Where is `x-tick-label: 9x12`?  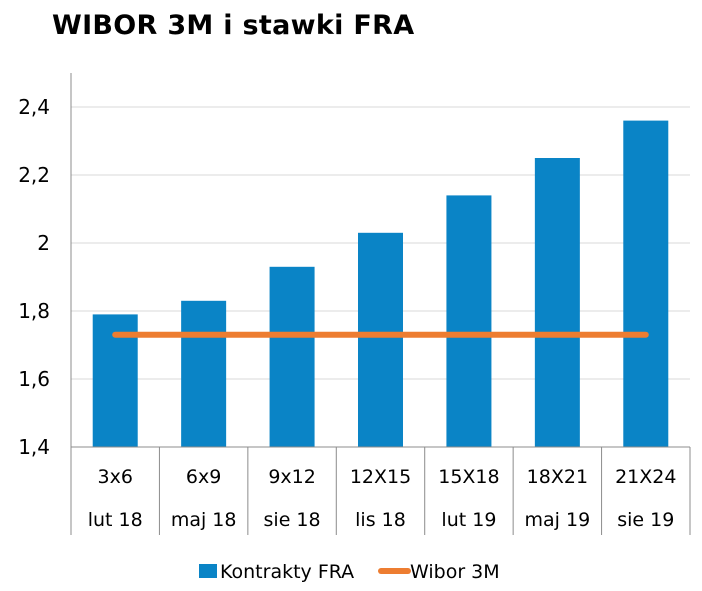
x-tick-label: 9x12 is located at coordinates (292, 477).